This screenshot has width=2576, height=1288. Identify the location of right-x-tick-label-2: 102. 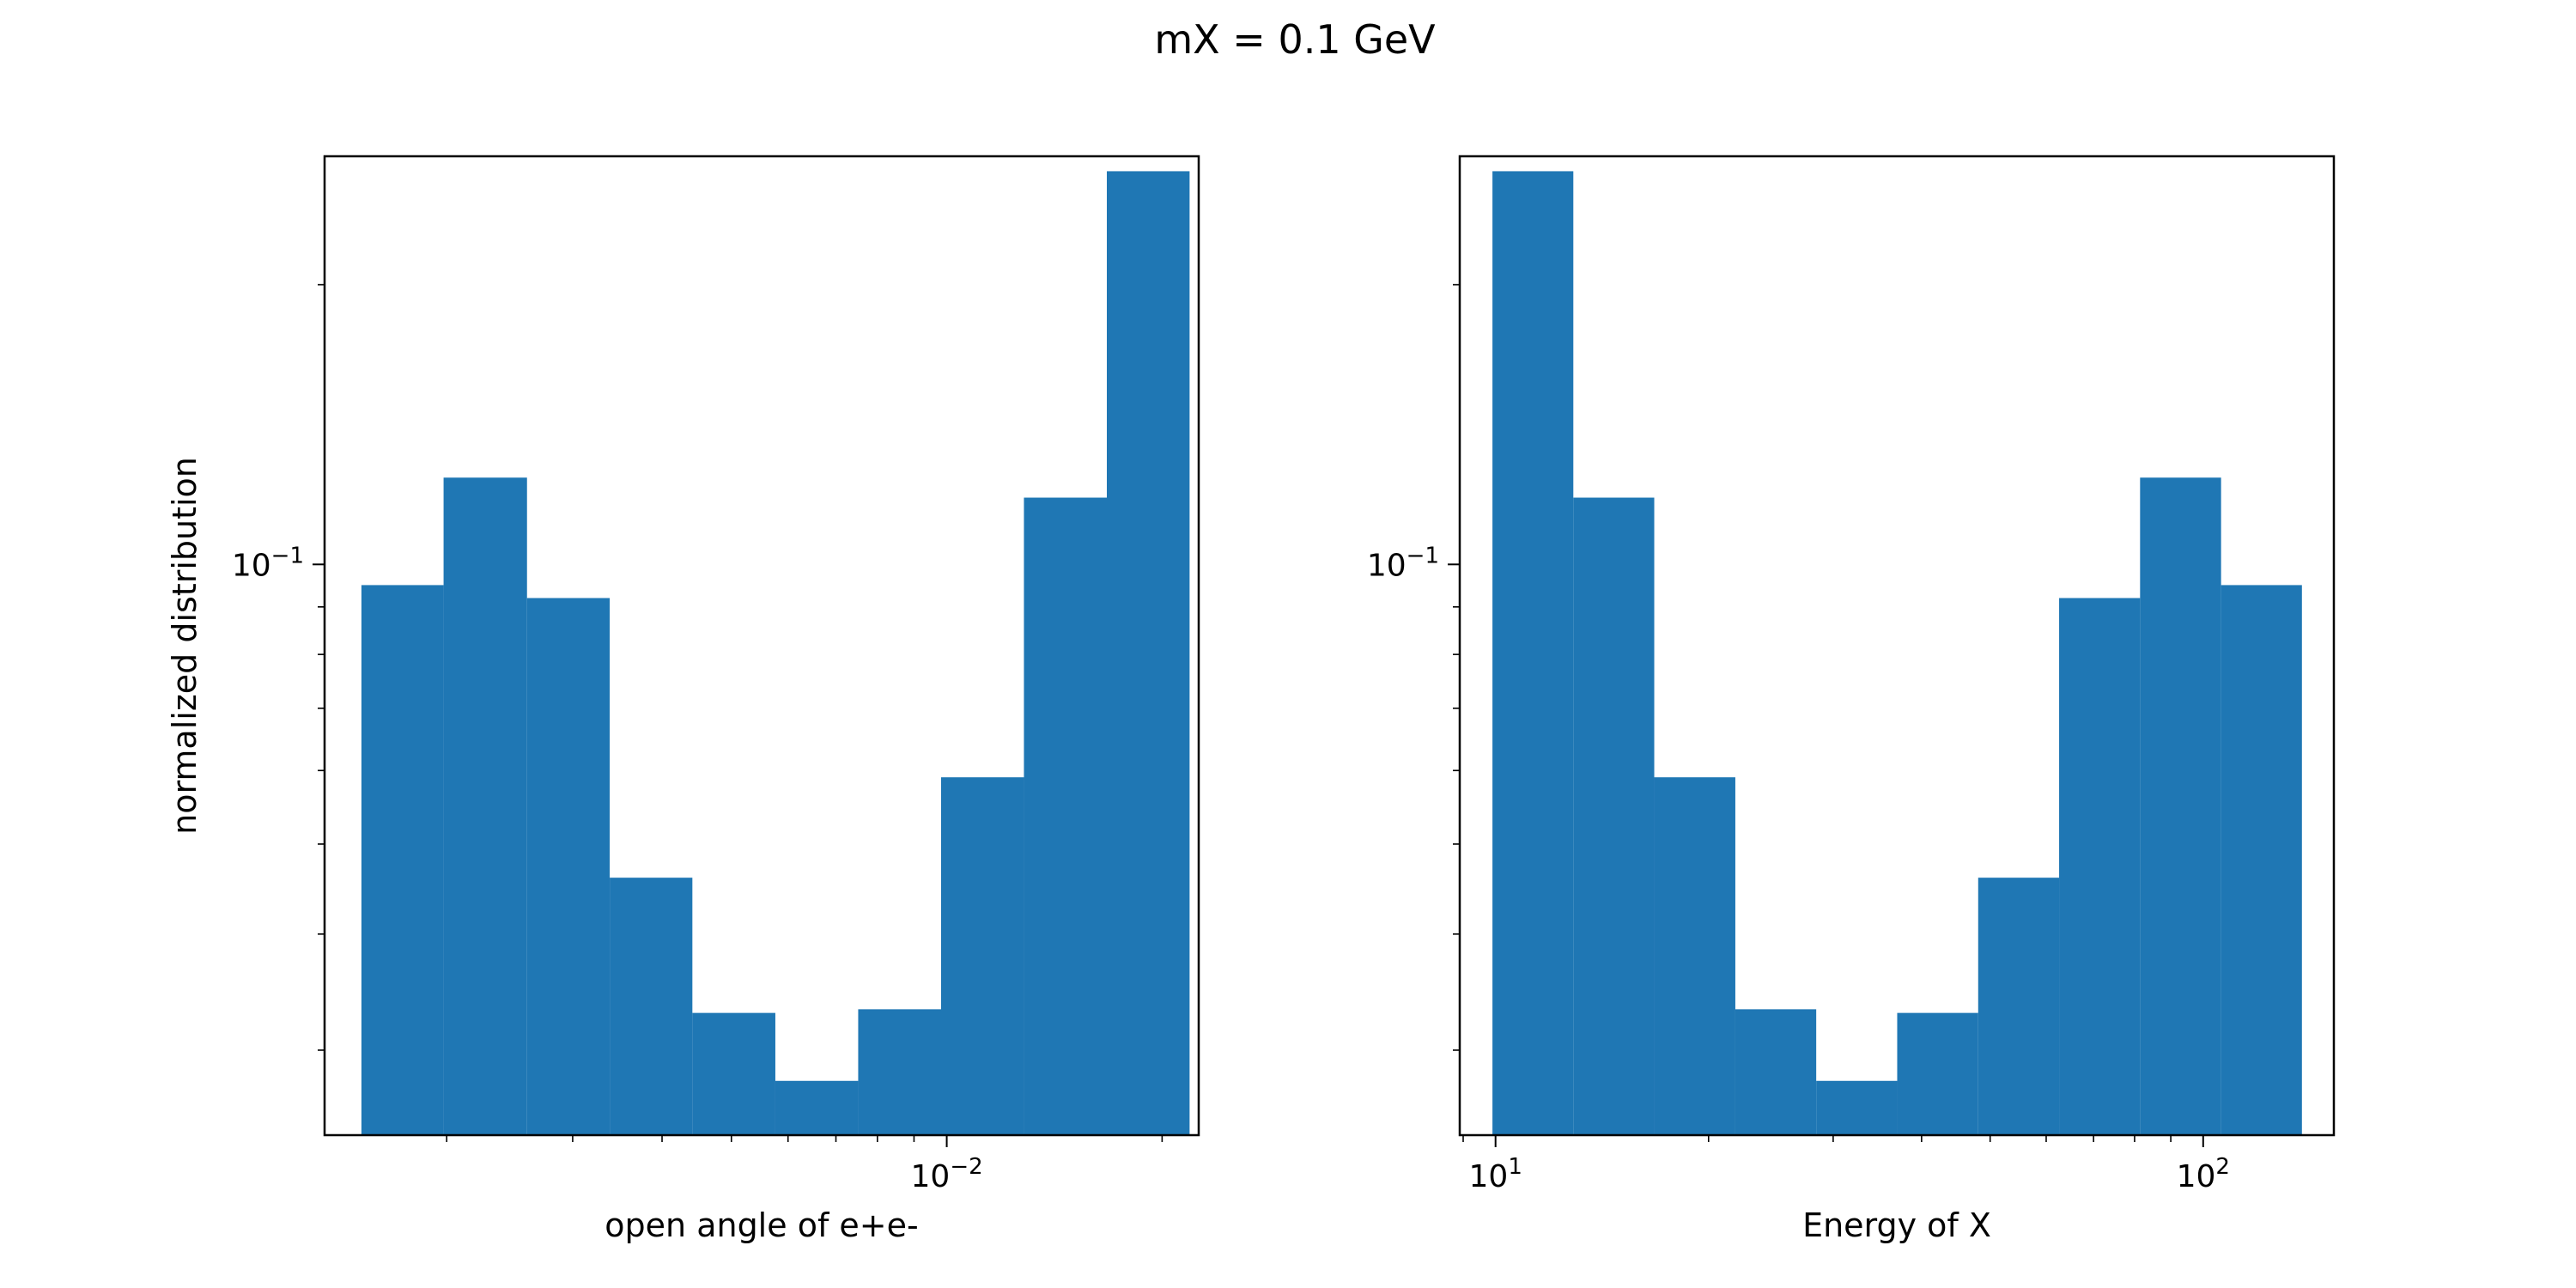
(2203, 1174).